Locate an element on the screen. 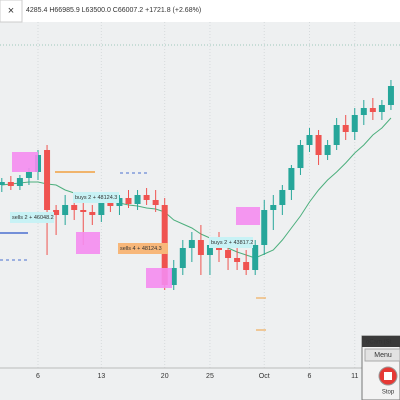  x-tick-label: 11 is located at coordinates (354, 376).